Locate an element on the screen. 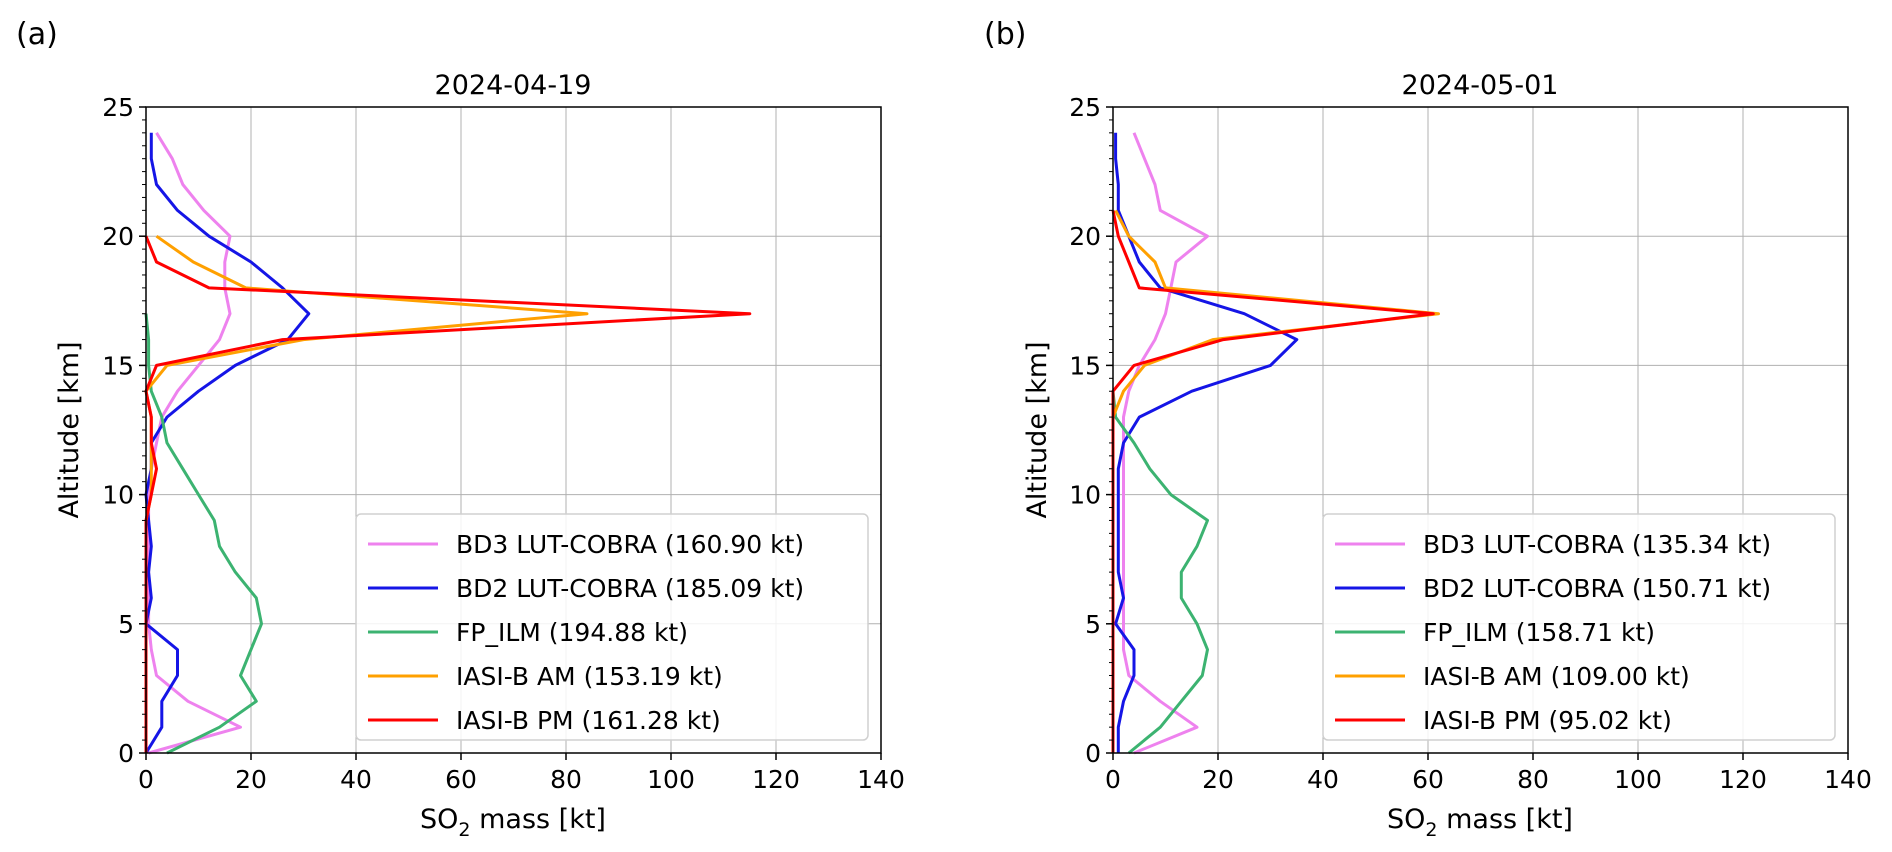 This screenshot has height=852, width=1892. panel-label: (b) is located at coordinates (1005, 34).